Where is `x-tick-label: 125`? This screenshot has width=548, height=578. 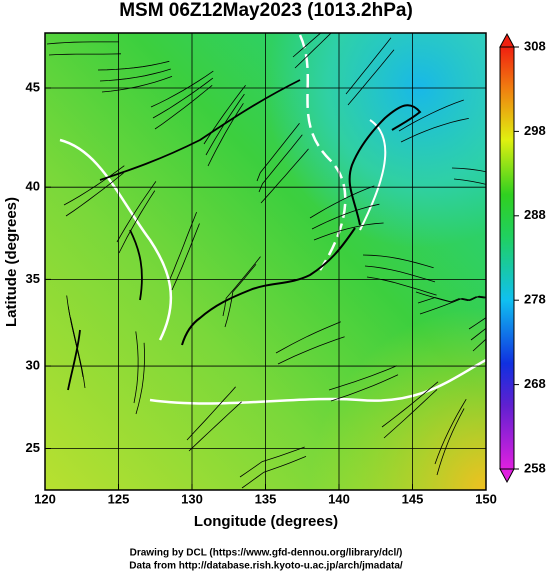 x-tick-label: 125 is located at coordinates (119, 498).